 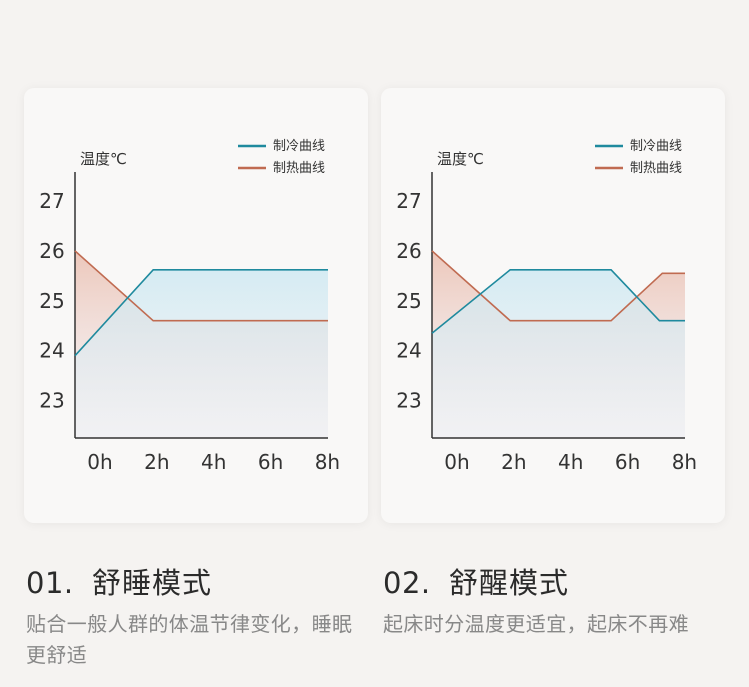 I want to click on mode-name: 舒醒模式, so click(x=509, y=583).